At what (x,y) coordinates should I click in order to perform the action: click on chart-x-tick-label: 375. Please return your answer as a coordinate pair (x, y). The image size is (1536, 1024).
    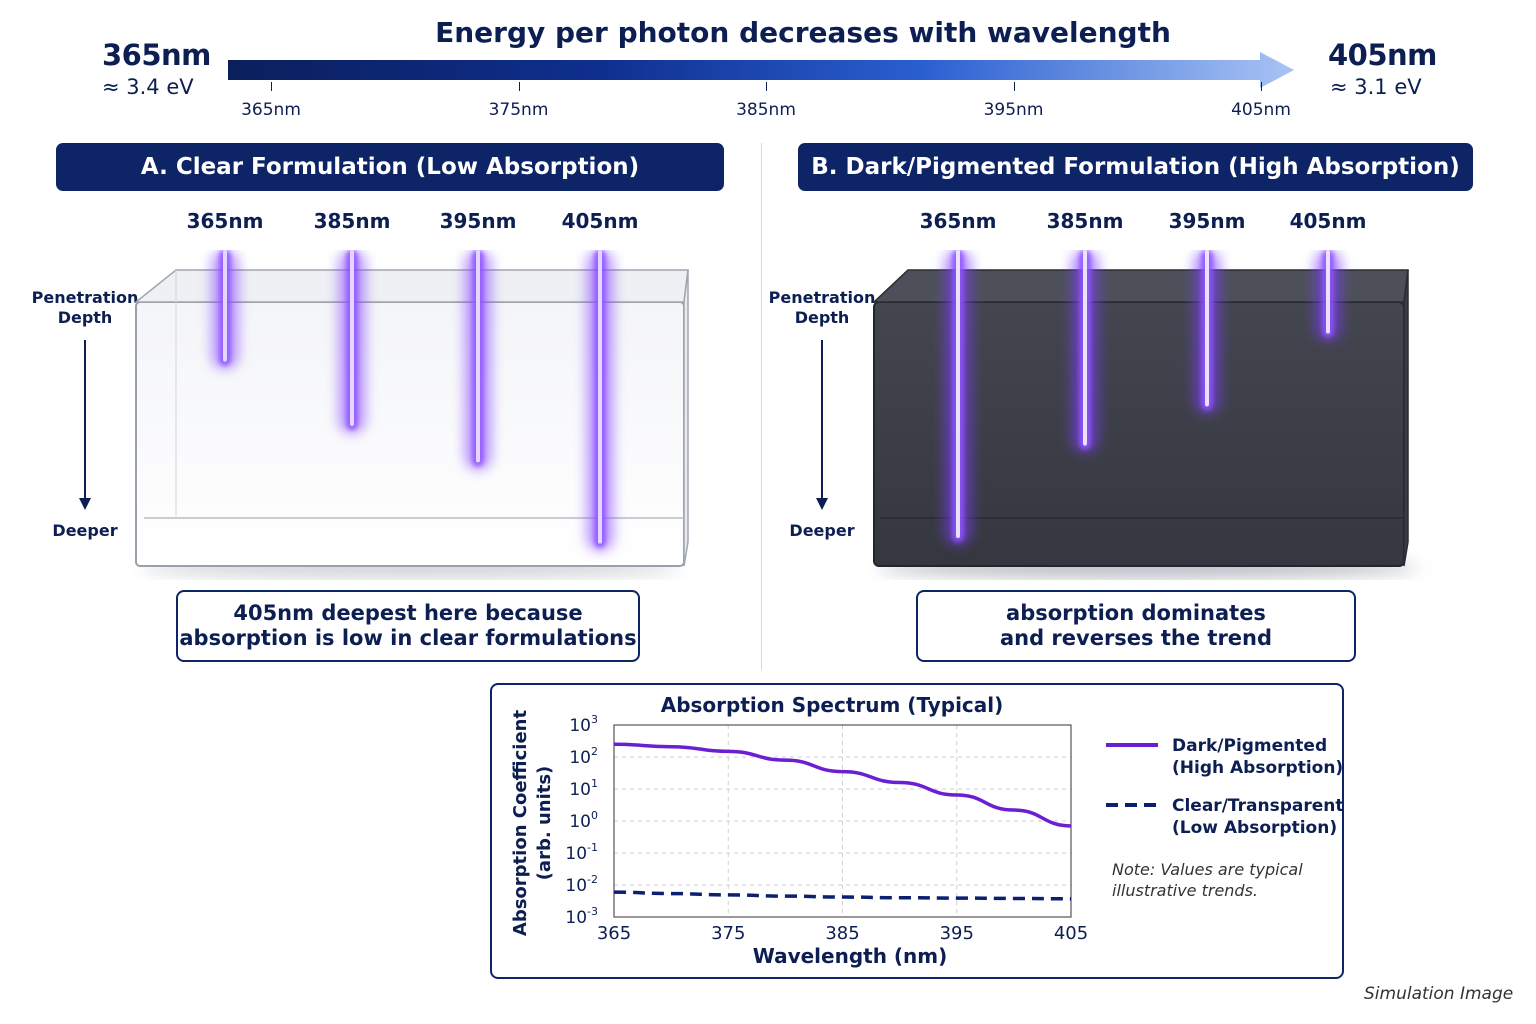
    Looking at the image, I should click on (728, 933).